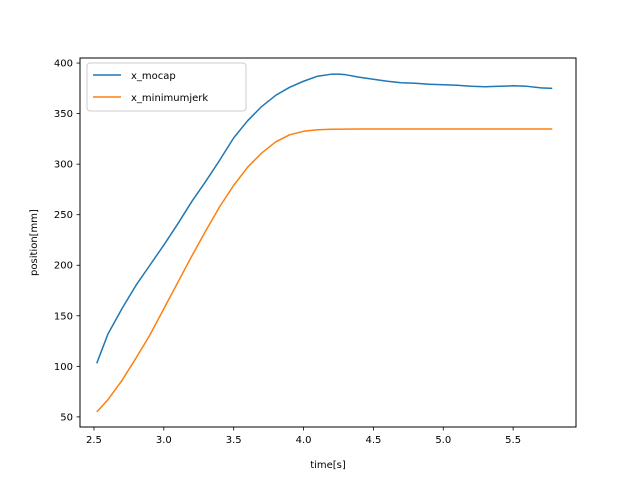 The height and width of the screenshot is (480, 640). I want to click on y-axis-label: position[mm], so click(34, 242).